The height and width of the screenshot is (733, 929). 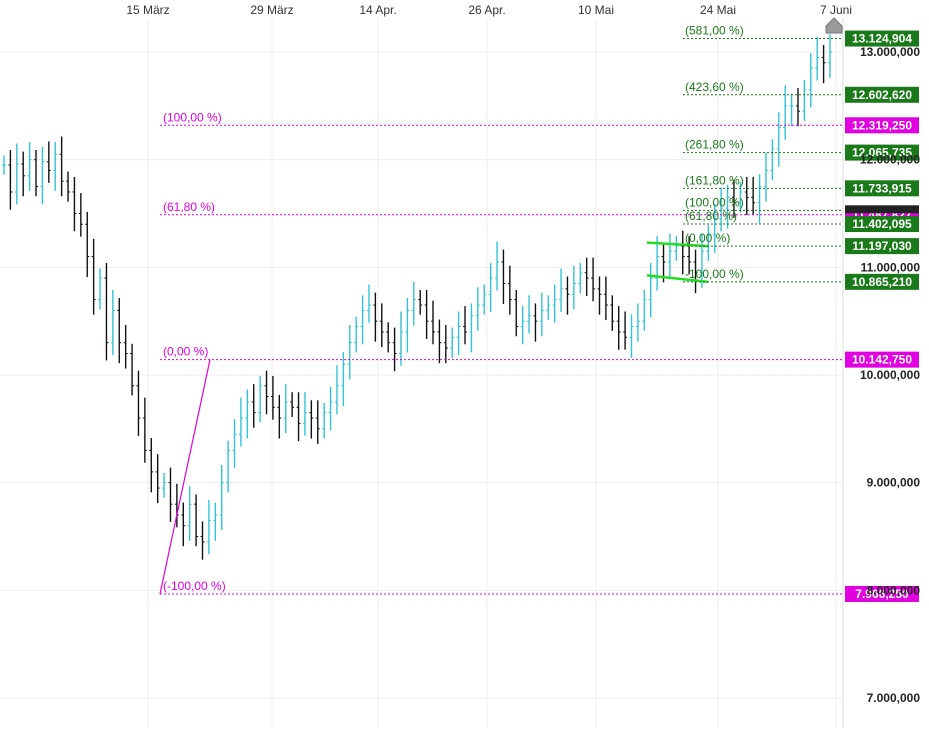 What do you see at coordinates (834, 25) in the screenshot?
I see `home-up-icon` at bounding box center [834, 25].